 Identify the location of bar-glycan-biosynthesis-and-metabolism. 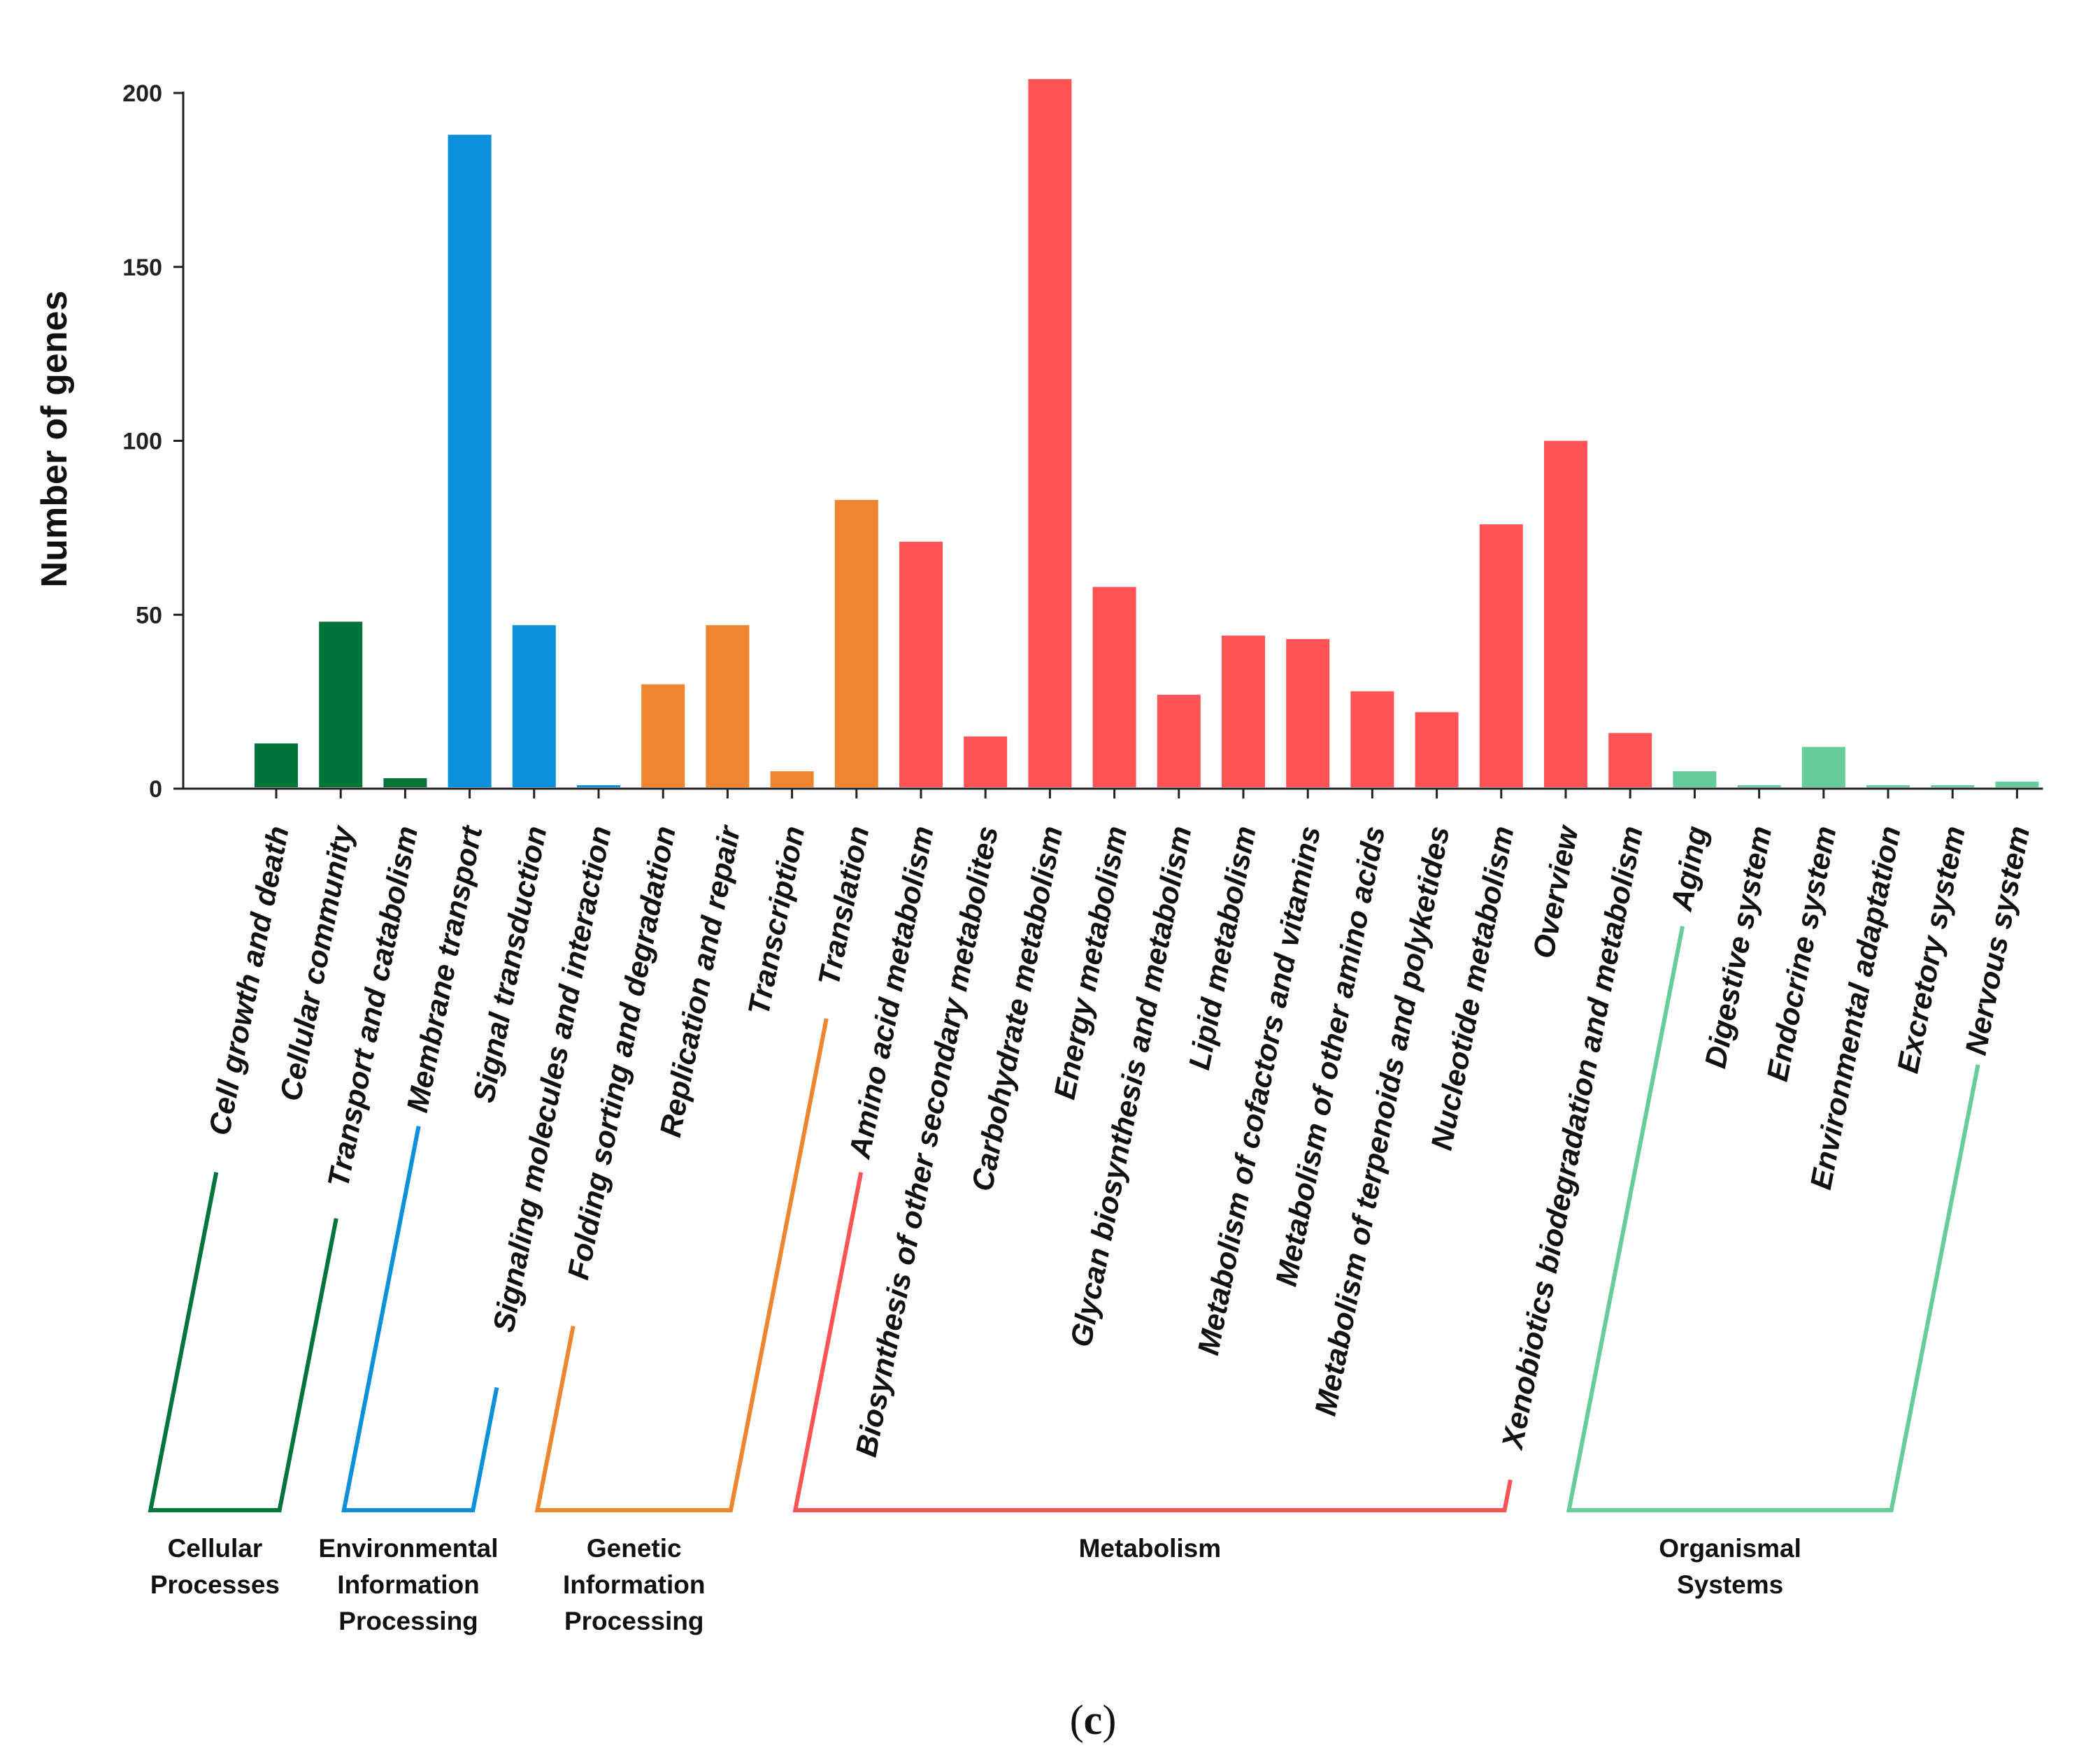
(1179, 741).